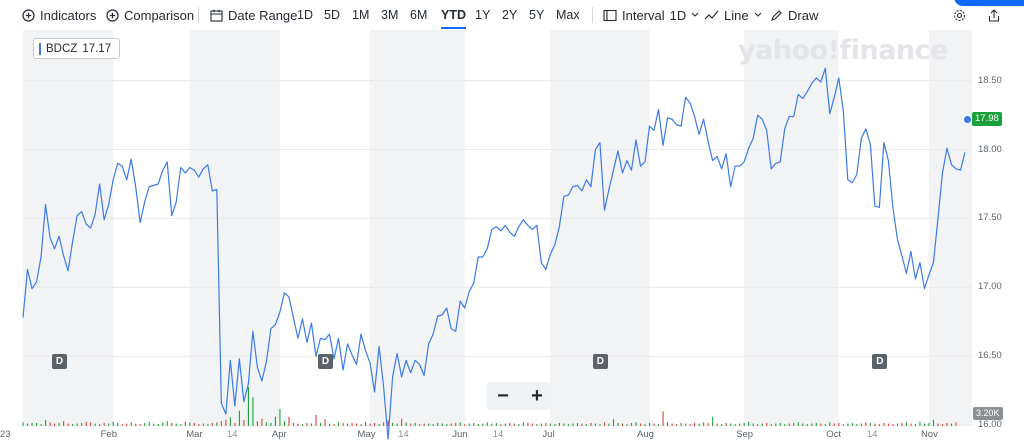 Image resolution: width=1024 pixels, height=447 pixels. I want to click on share-icon, so click(994, 15).